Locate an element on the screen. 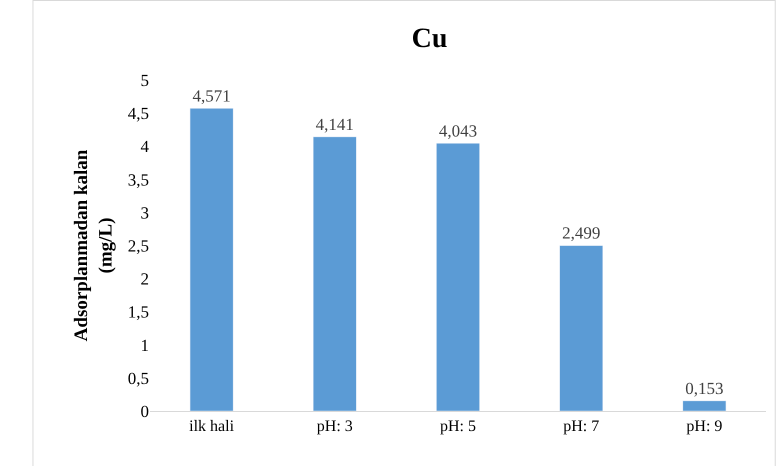  y-tick-label: 4,5 is located at coordinates (138, 114).